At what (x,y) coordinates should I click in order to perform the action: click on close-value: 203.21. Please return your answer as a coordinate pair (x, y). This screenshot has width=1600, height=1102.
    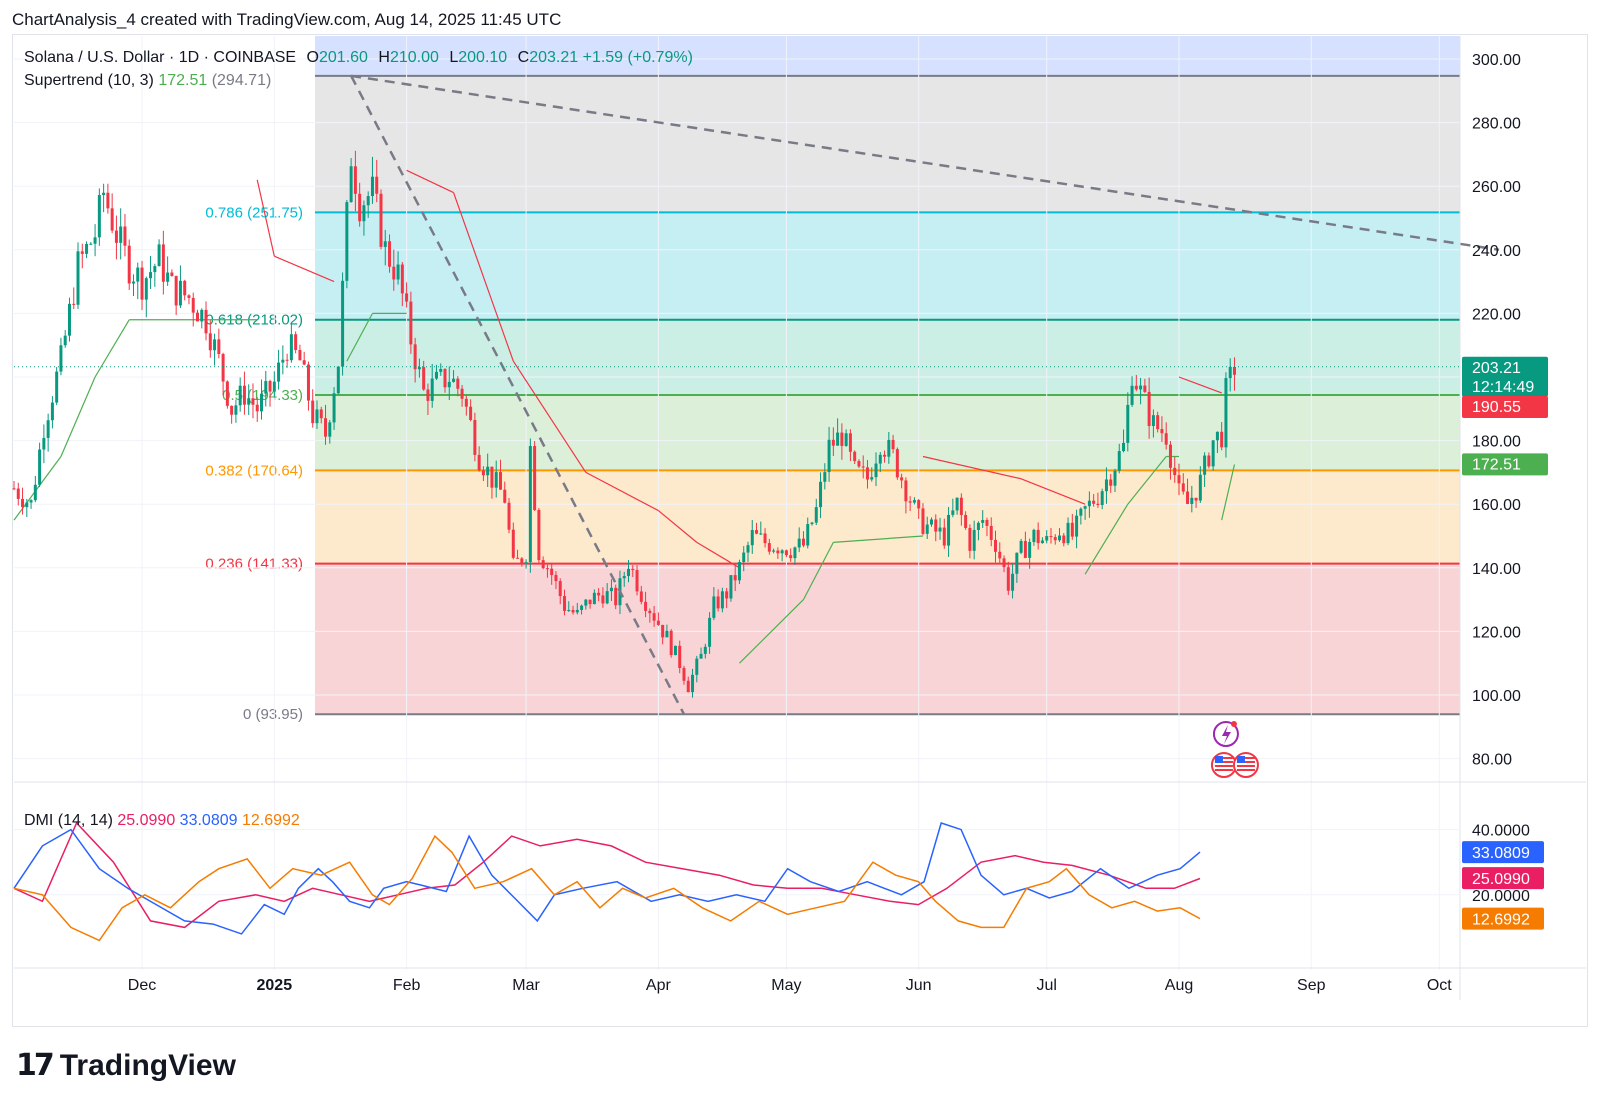
    Looking at the image, I should click on (554, 57).